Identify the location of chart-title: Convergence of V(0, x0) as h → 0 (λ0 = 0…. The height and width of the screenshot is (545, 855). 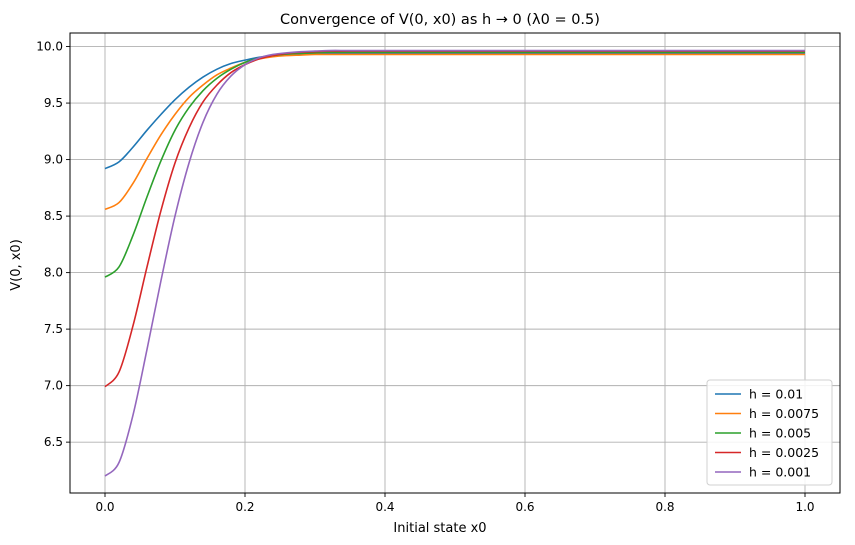
(440, 20).